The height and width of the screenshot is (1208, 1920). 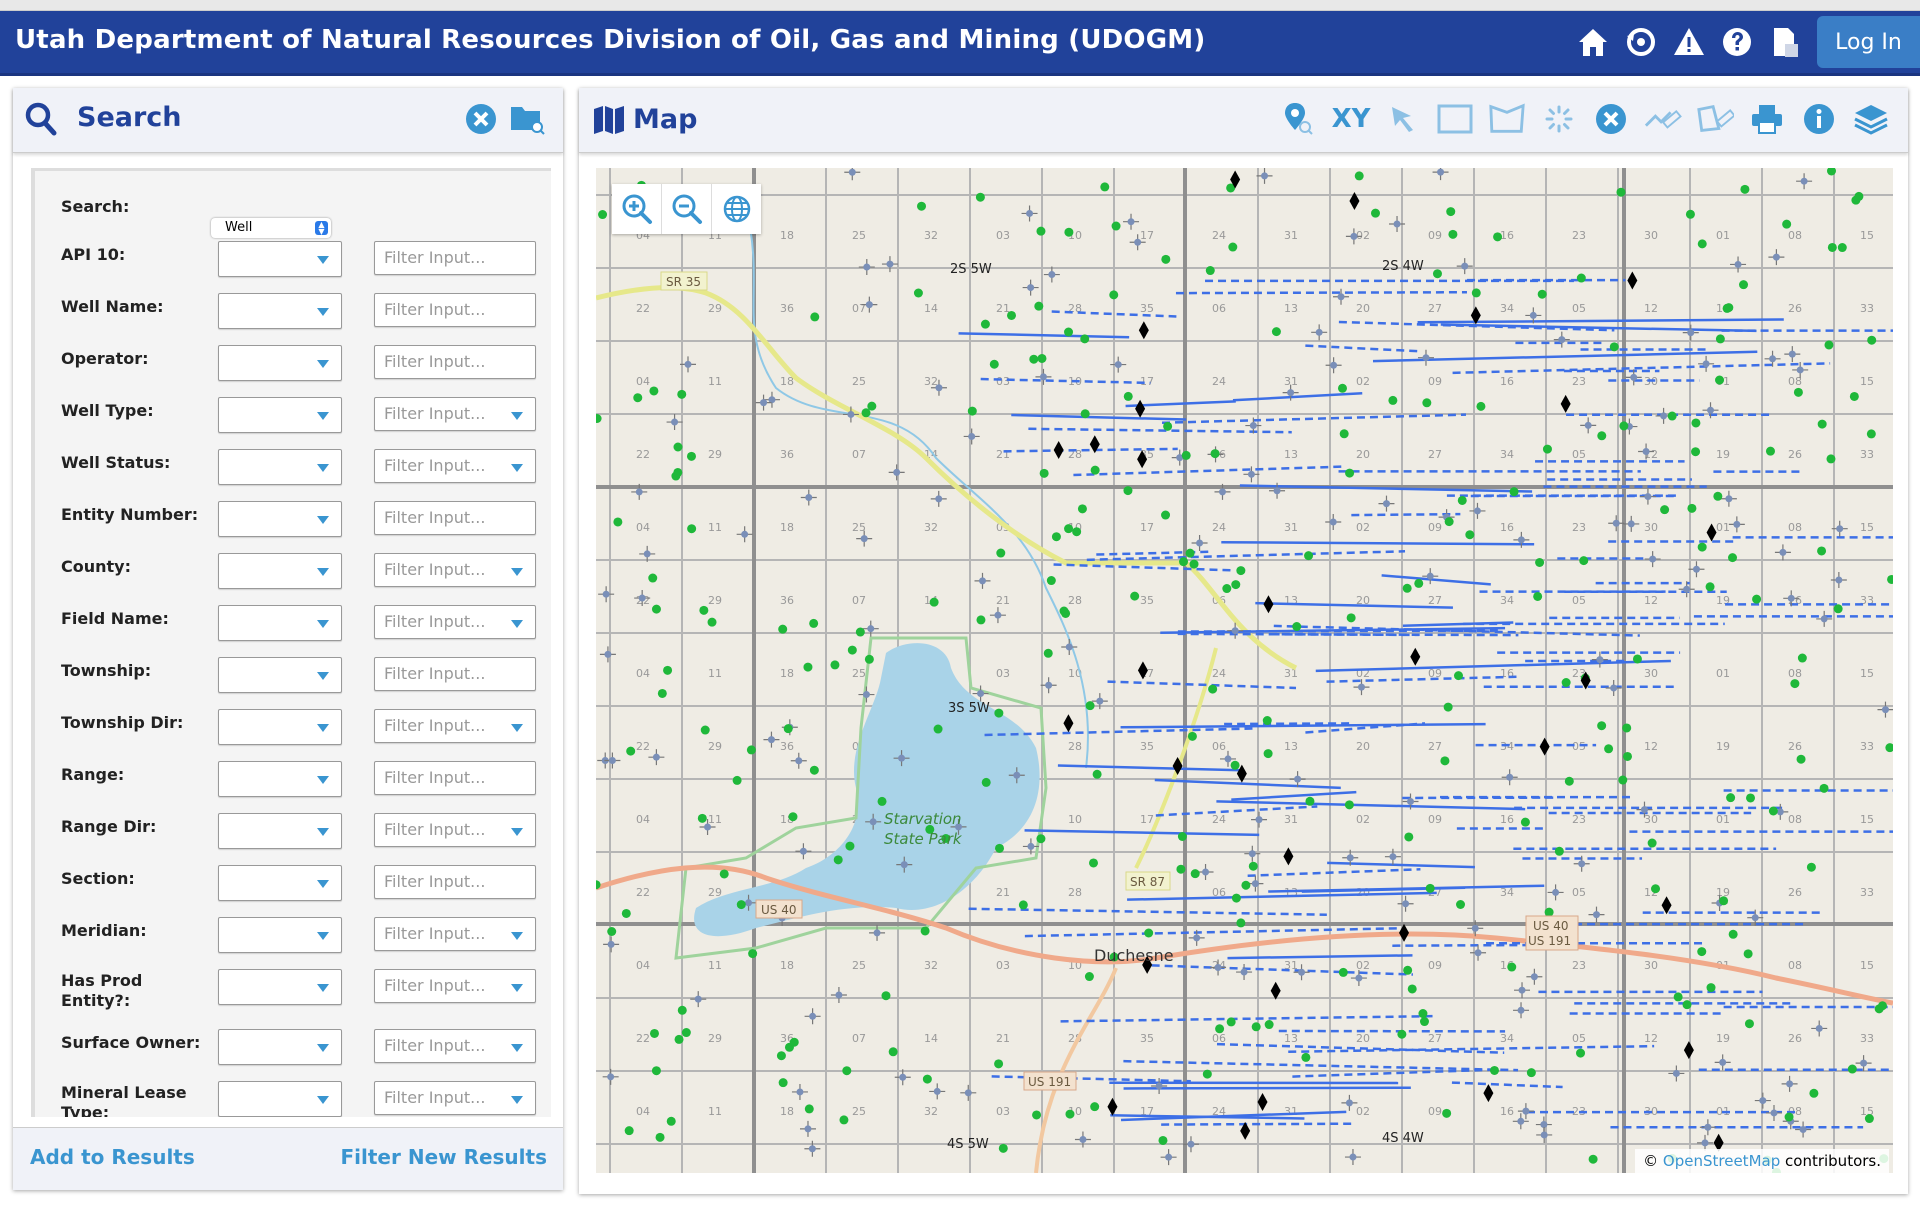 I want to click on locate-icon, so click(x=1299, y=119).